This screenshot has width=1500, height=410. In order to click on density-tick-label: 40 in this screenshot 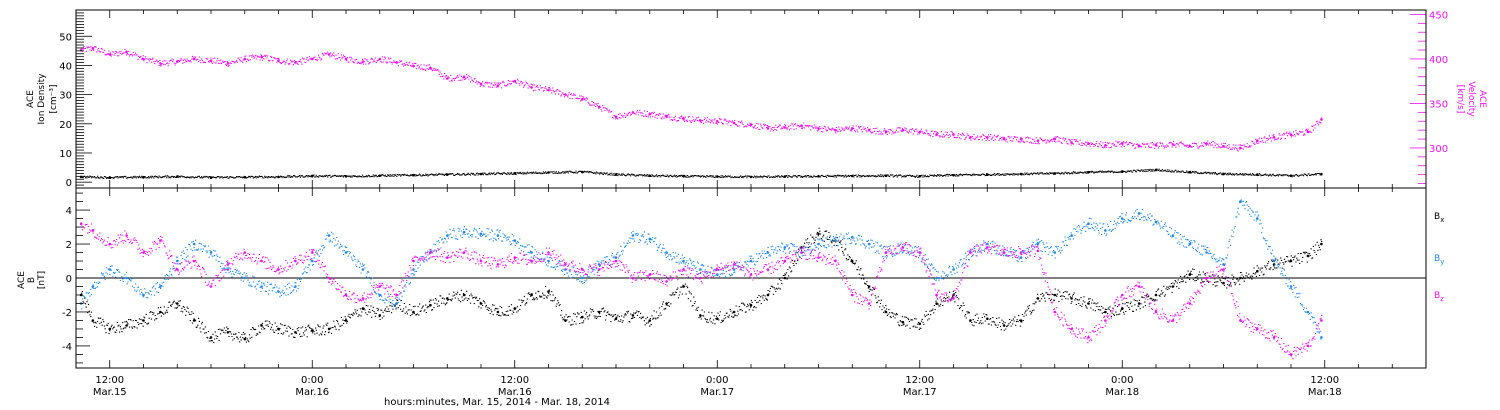, I will do `click(65, 66)`.